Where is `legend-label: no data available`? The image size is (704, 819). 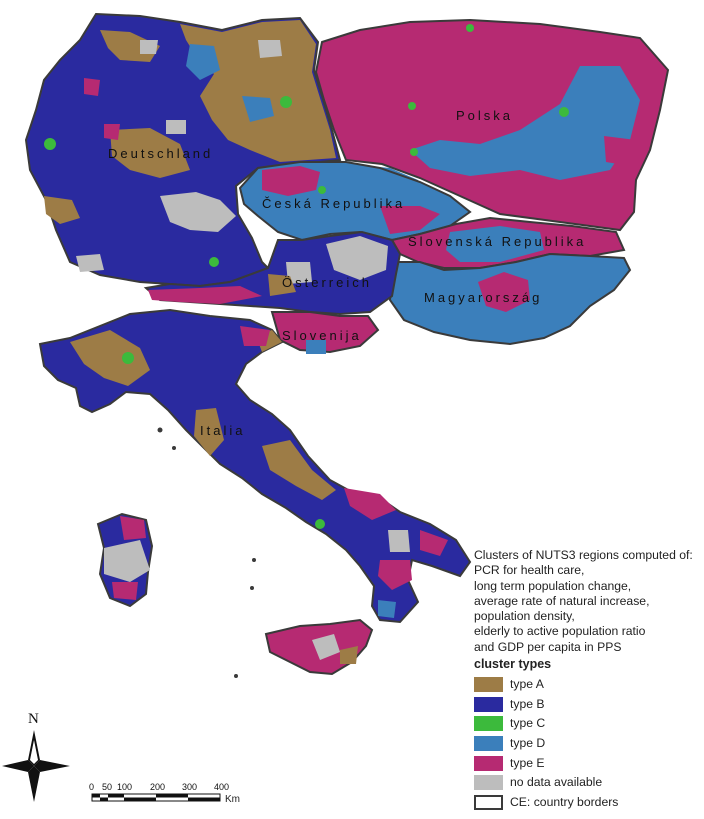 legend-label: no data available is located at coordinates (556, 782).